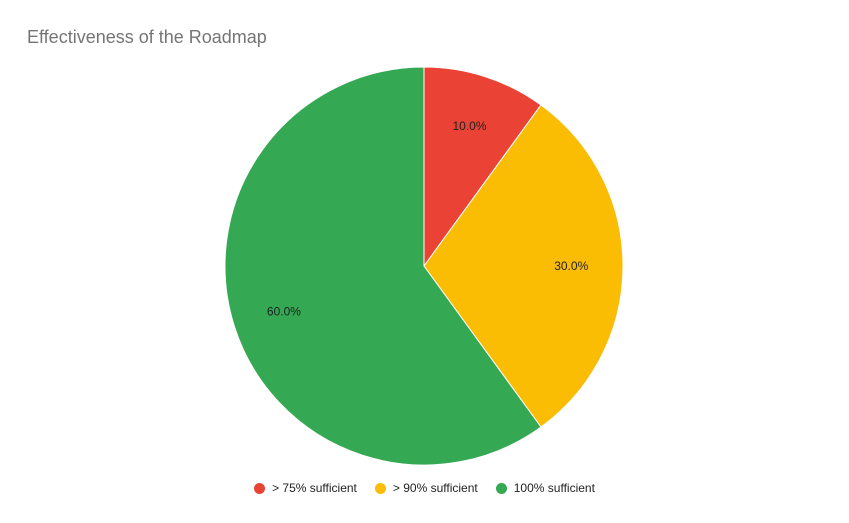  What do you see at coordinates (147, 37) in the screenshot?
I see `chart-title: Effectiveness of the Roadmap` at bounding box center [147, 37].